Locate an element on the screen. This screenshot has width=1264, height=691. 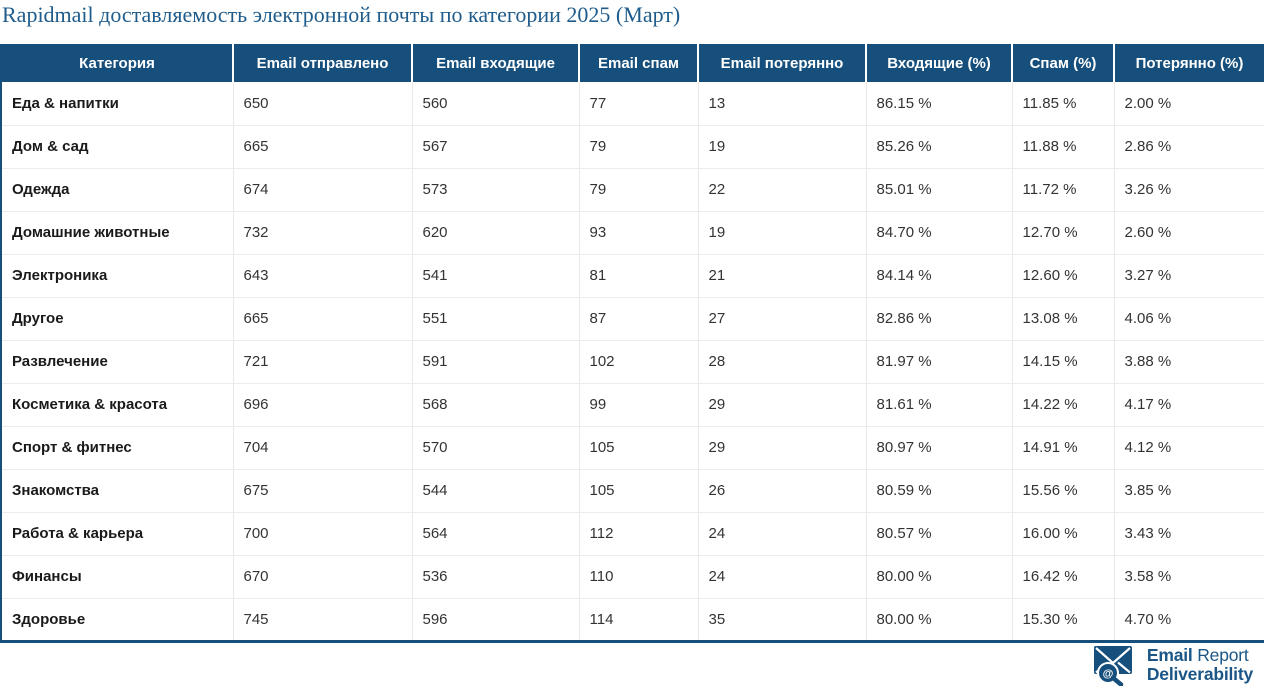
cell-value: 745 is located at coordinates (323, 620).